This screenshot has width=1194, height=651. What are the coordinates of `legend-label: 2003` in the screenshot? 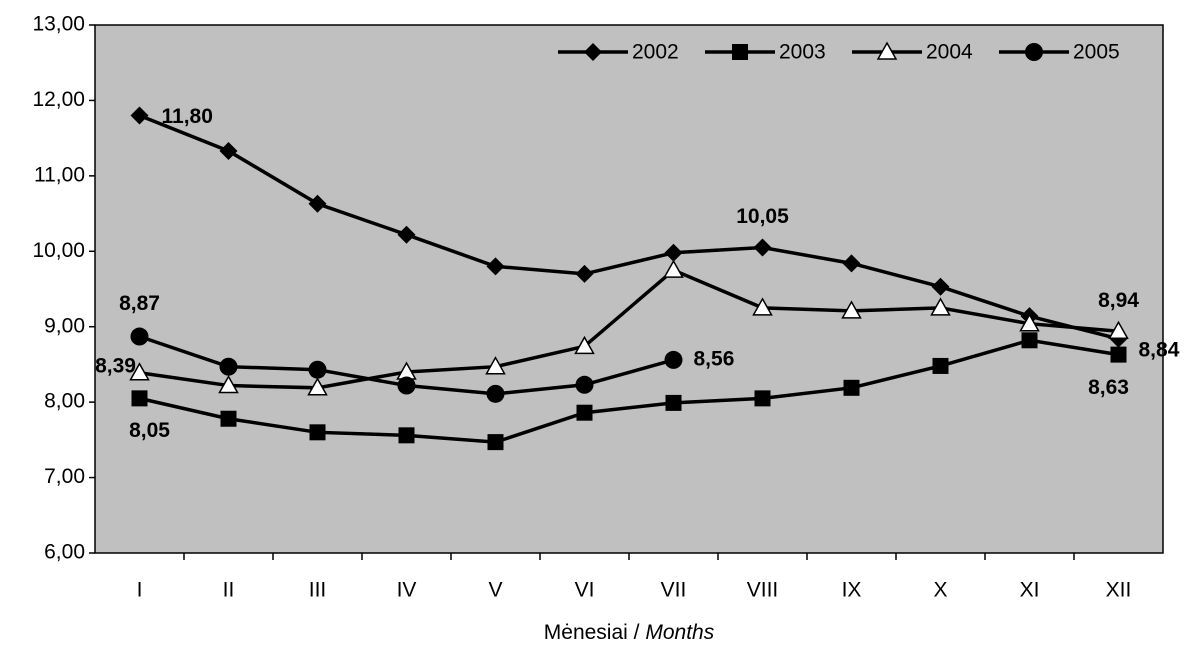 It's located at (802, 52).